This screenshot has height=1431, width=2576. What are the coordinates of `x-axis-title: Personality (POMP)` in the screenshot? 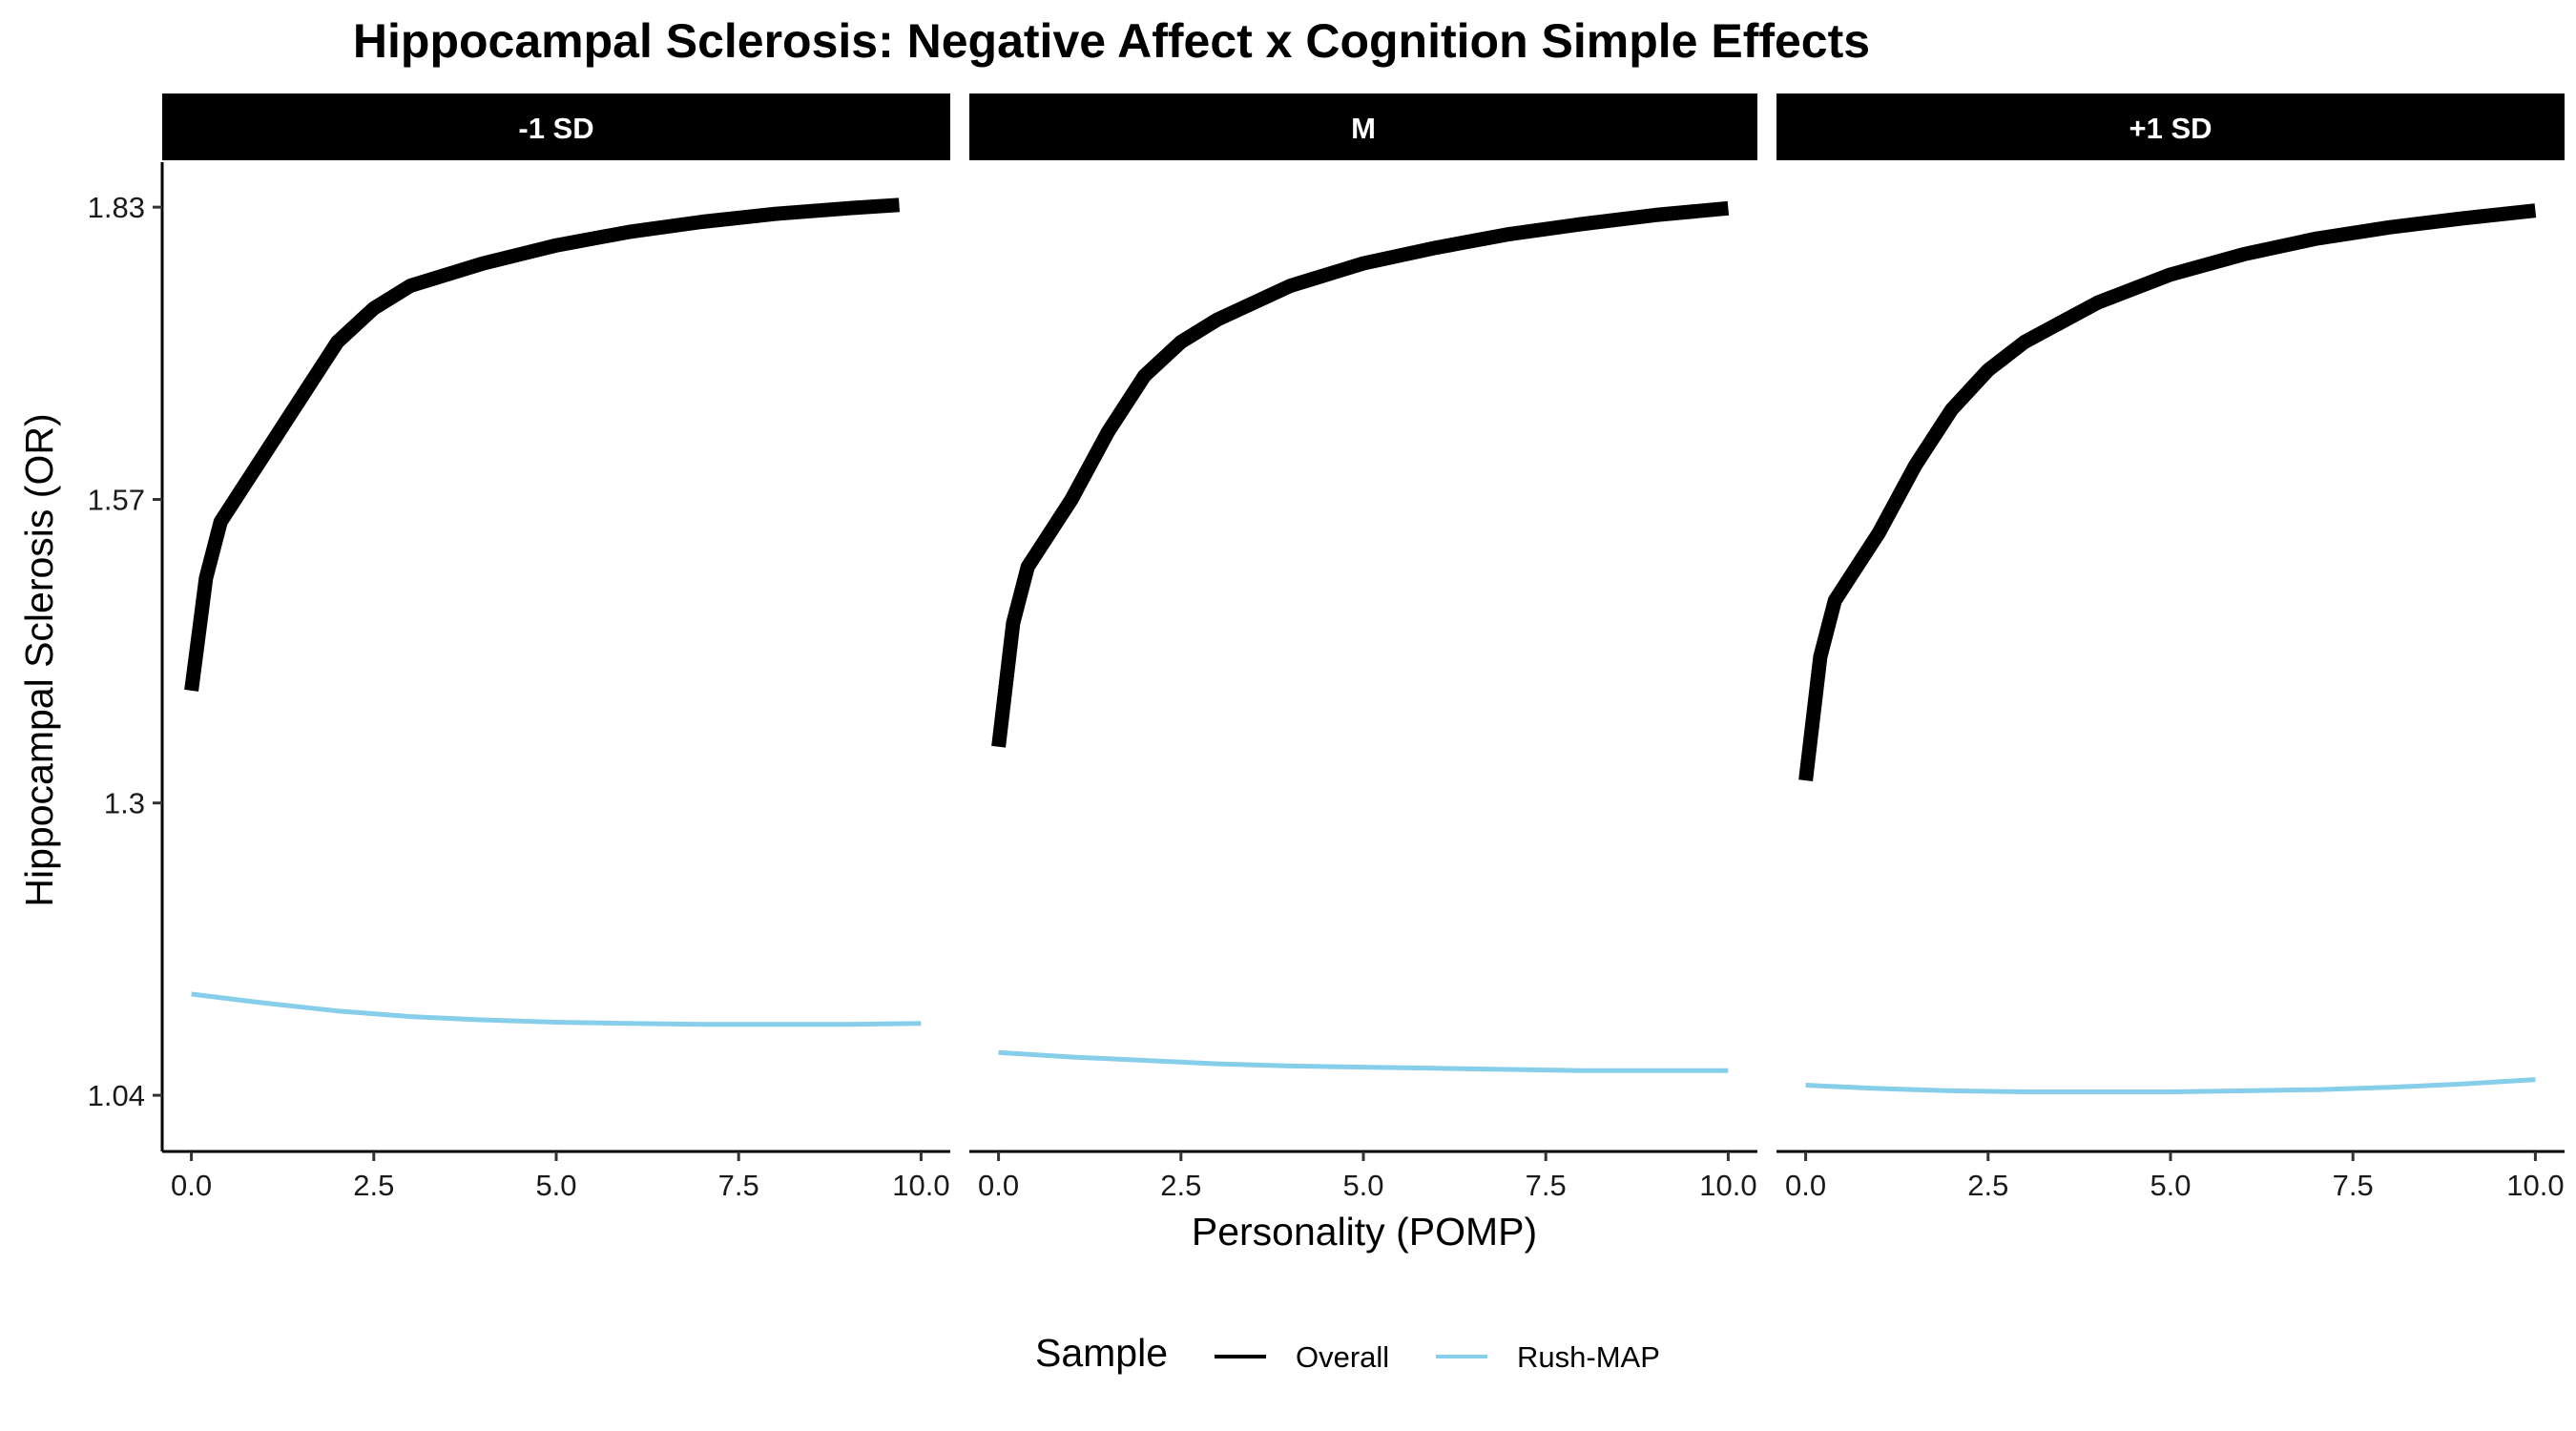 It's located at (1364, 1232).